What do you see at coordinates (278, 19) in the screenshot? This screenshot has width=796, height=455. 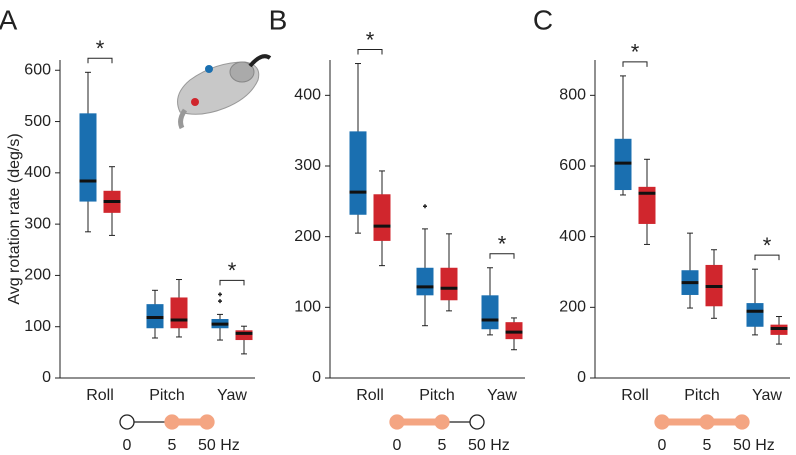 I see `panel-label: B` at bounding box center [278, 19].